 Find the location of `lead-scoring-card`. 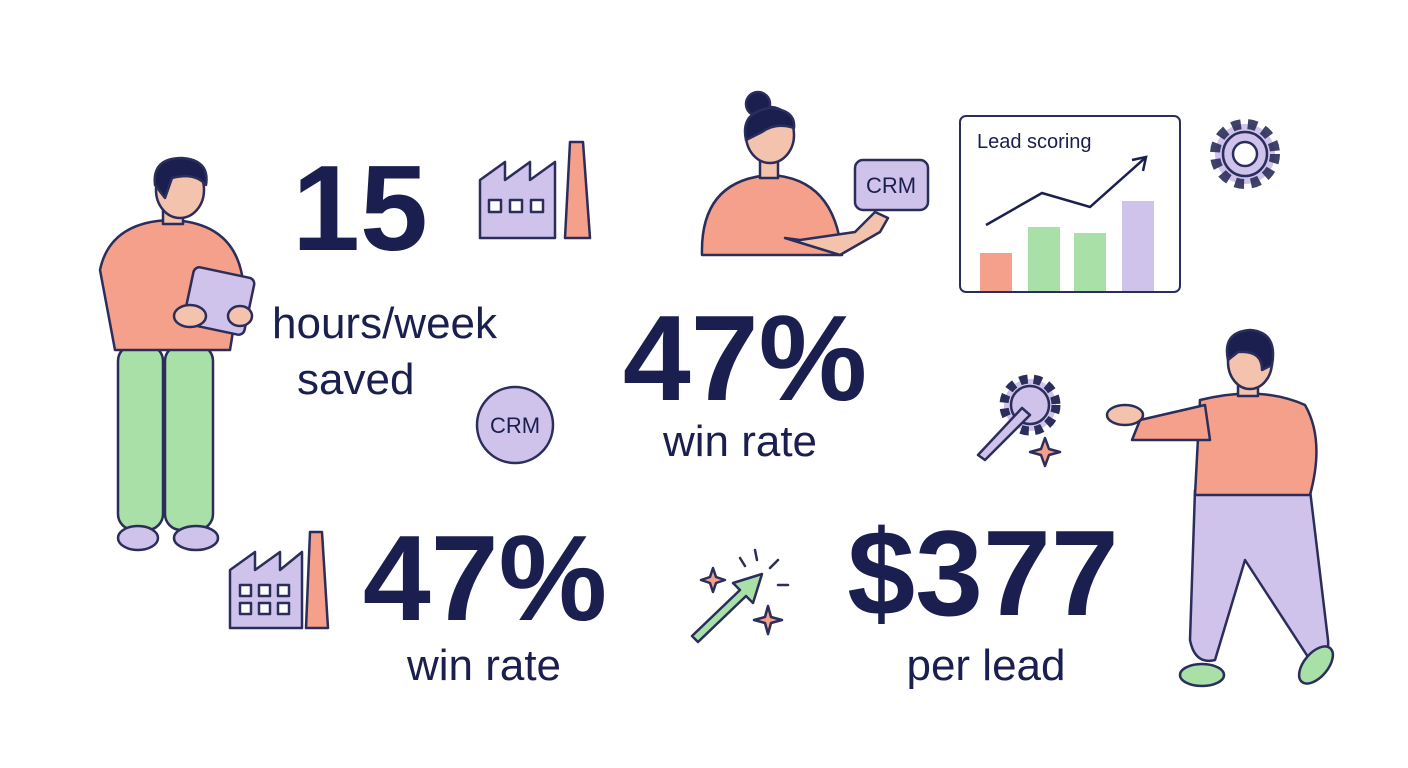

lead-scoring-card is located at coordinates (1070, 204).